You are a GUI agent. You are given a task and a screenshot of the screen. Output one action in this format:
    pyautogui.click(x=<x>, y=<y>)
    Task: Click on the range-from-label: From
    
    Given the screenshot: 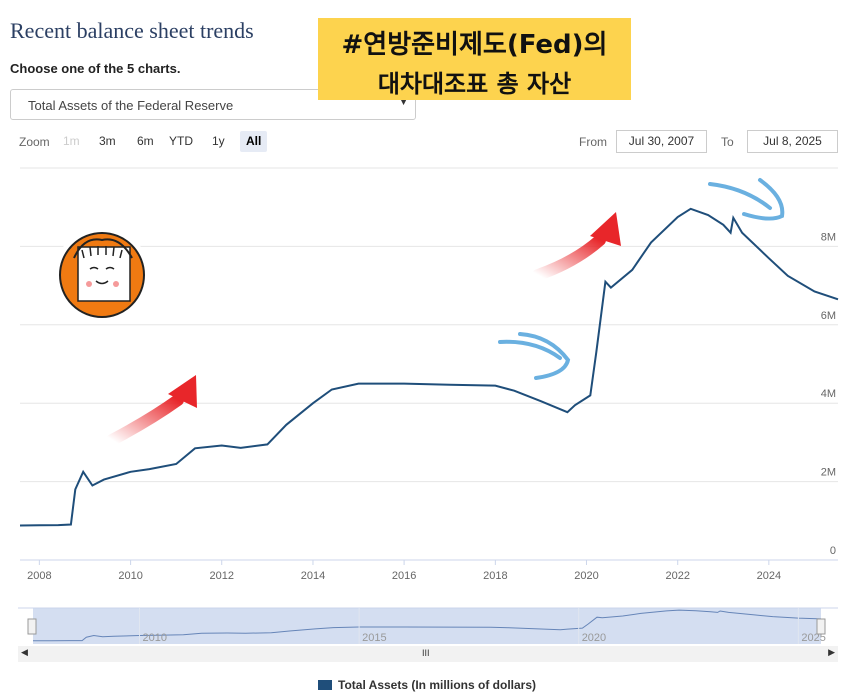 What is the action you would take?
    pyautogui.click(x=593, y=142)
    